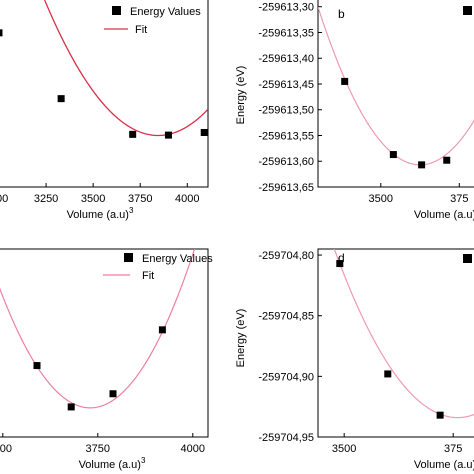 This screenshot has height=474, width=474. Describe the element at coordinates (286, 85) in the screenshot. I see `y-tick-label: -259613,45` at that location.